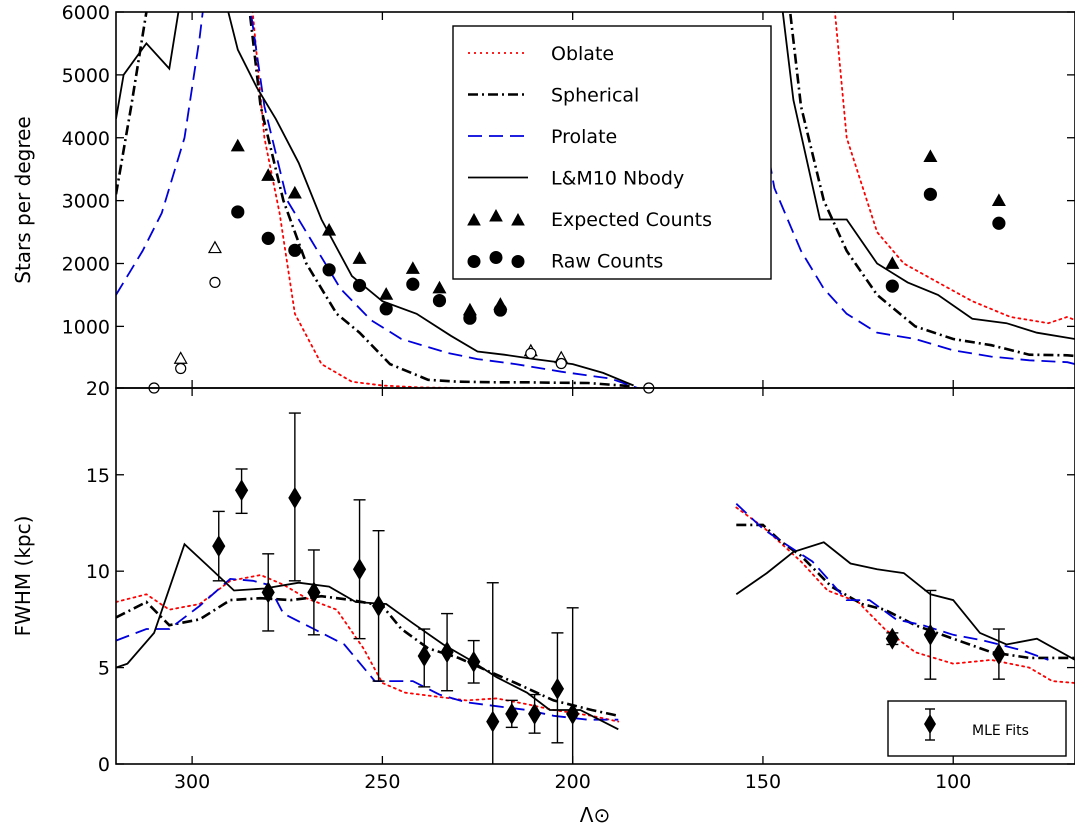  What do you see at coordinates (98, 572) in the screenshot?
I see `bottom-y-tick-label: 10` at bounding box center [98, 572].